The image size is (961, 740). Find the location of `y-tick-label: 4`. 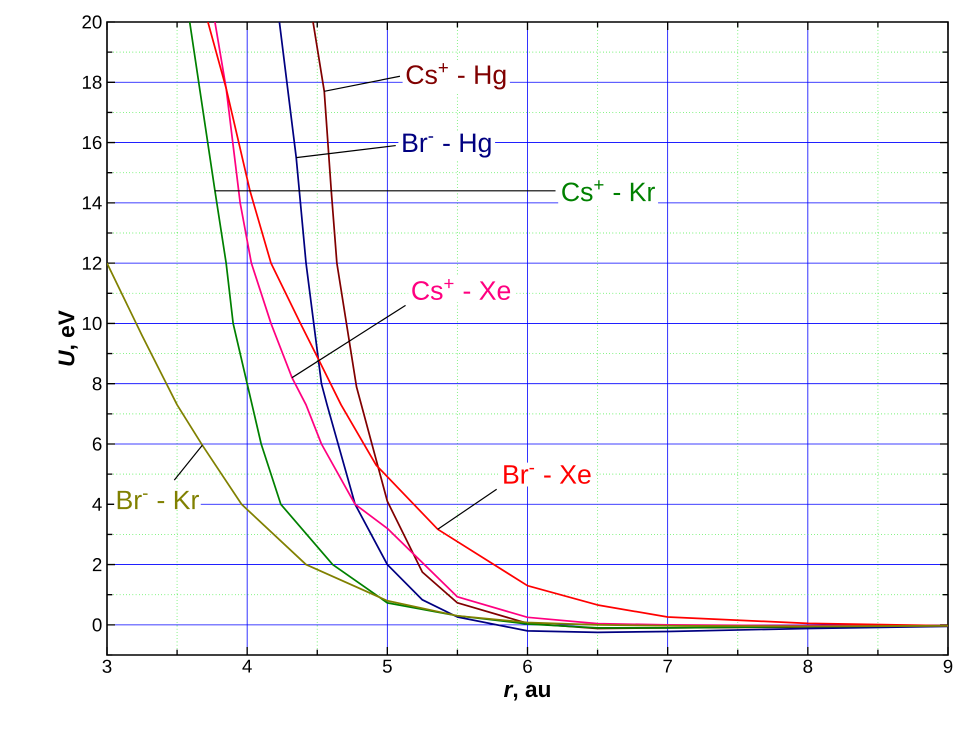

y-tick-label: 4 is located at coordinates (97, 504).